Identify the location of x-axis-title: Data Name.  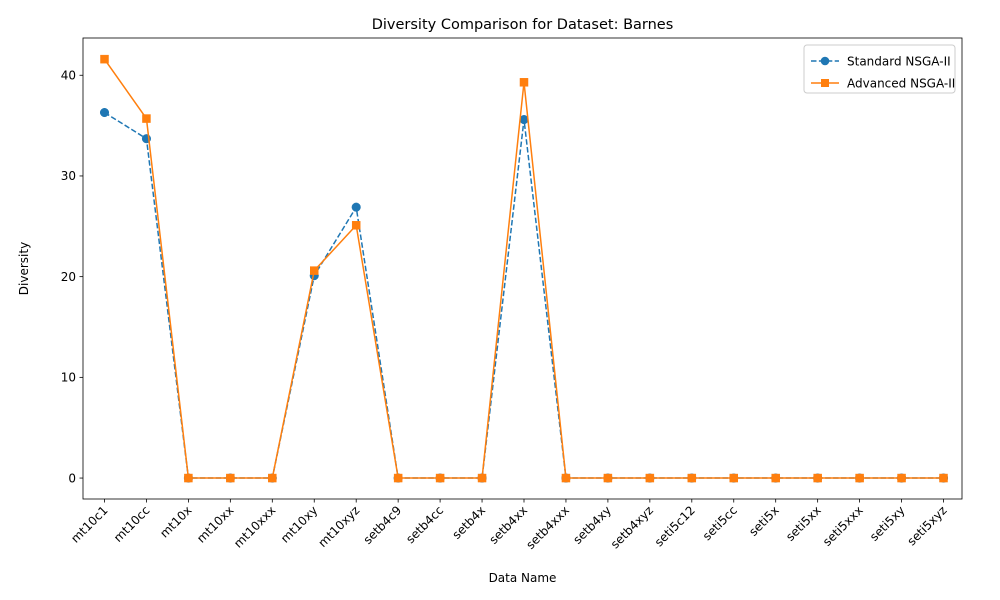
(523, 578).